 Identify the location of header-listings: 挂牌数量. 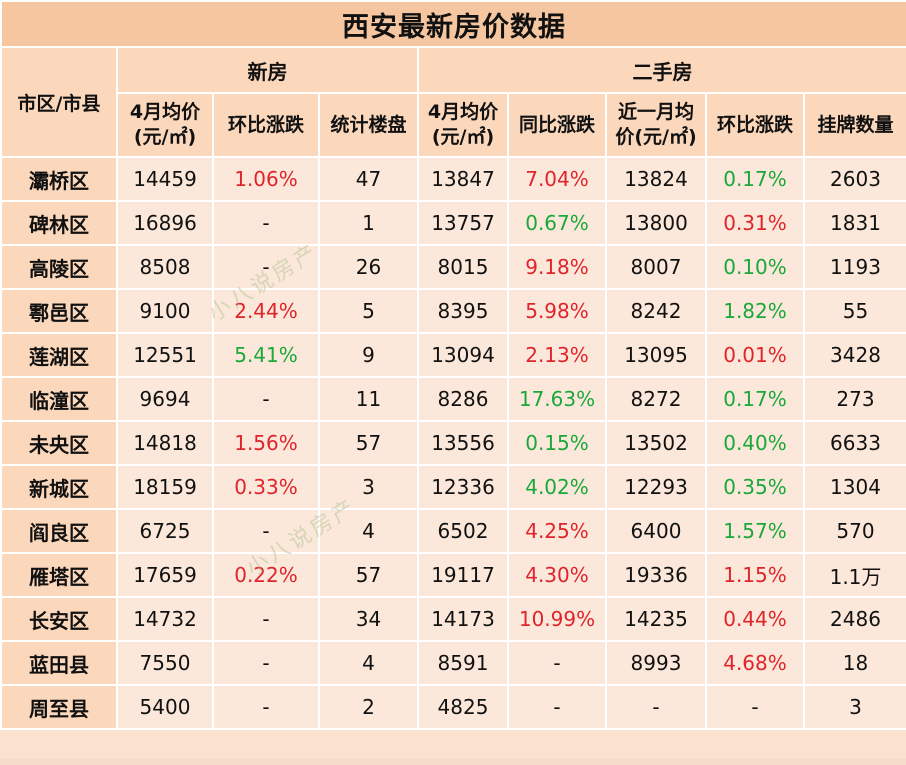
(854, 125).